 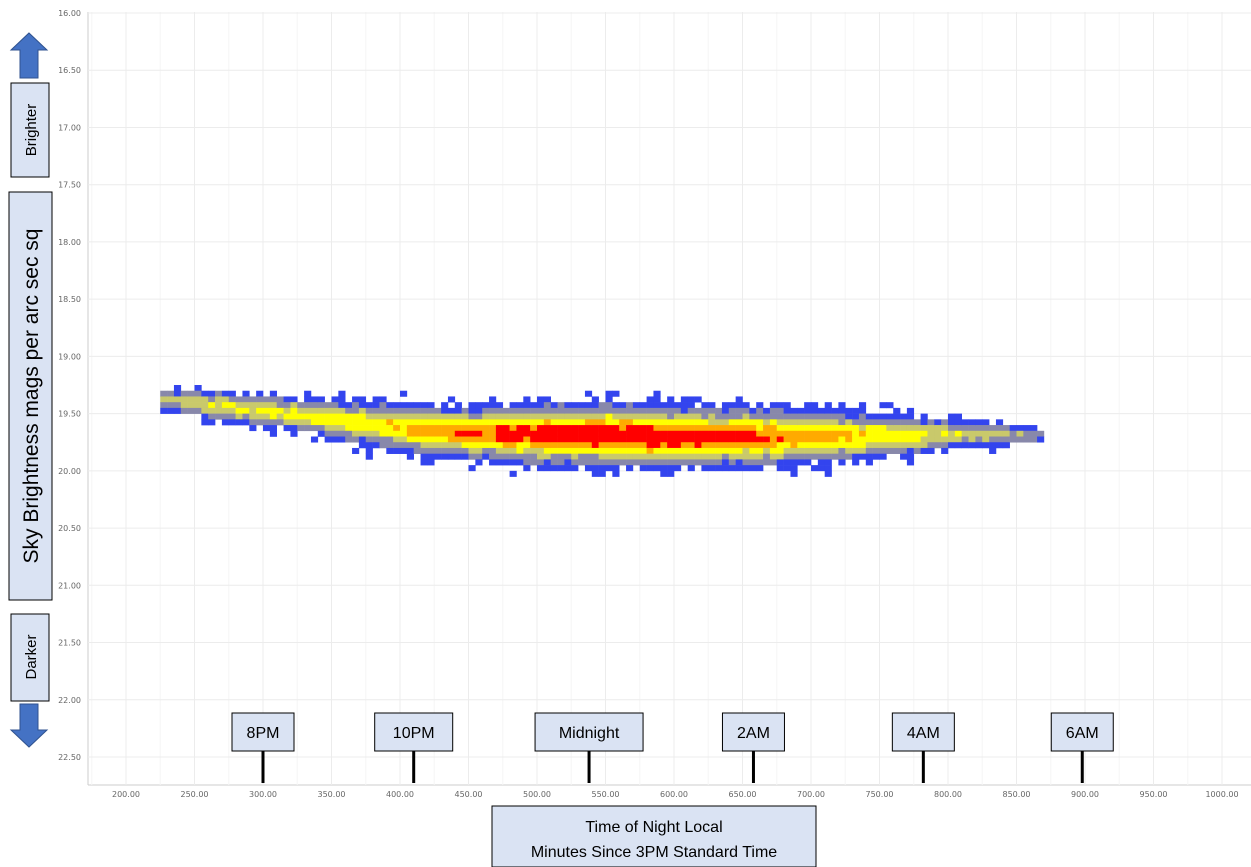 I want to click on y-tick-label: 22.00, so click(x=69, y=700).